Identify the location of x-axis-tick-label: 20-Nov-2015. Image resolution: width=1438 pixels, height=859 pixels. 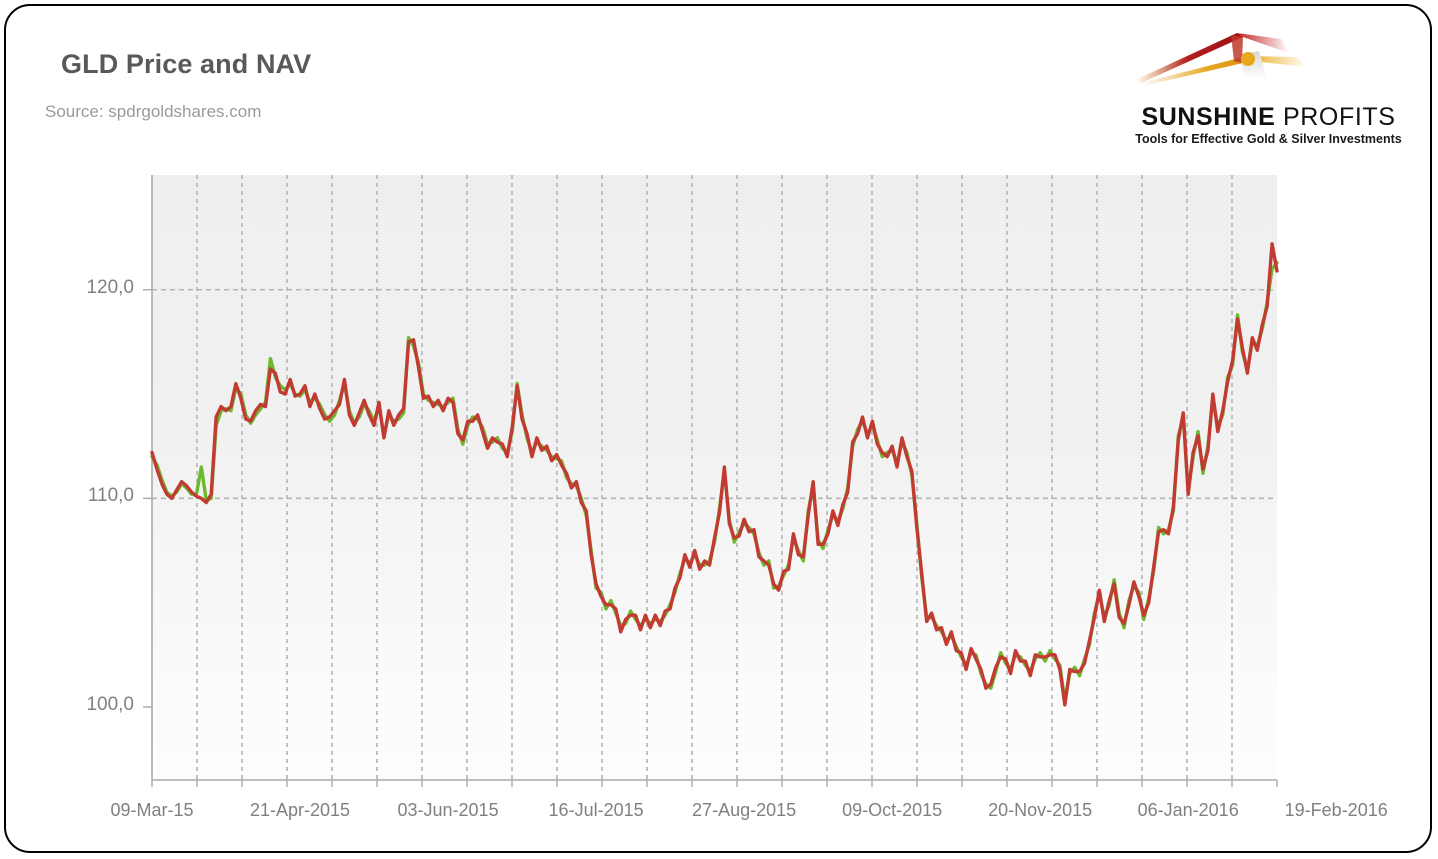
(1040, 810).